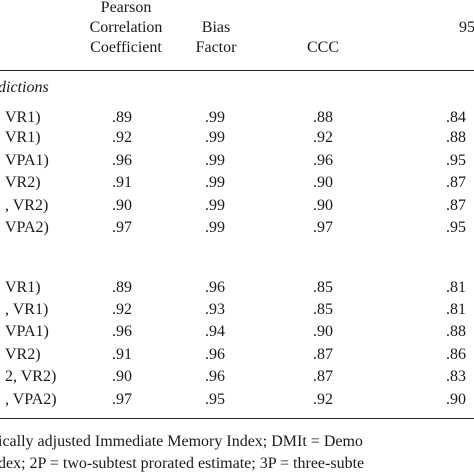 The image size is (474, 474). Describe the element at coordinates (27, 227) in the screenshot. I see `table-row-label: VPA2)` at that location.